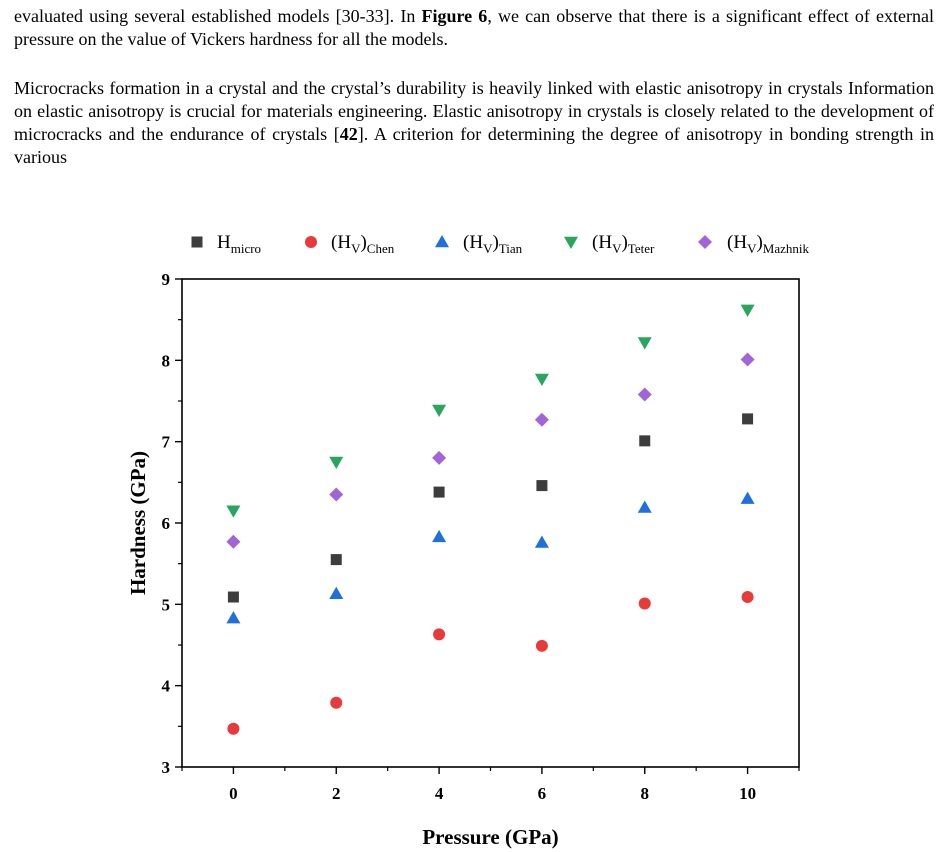 The height and width of the screenshot is (852, 950). I want to click on legend-marker-micro, so click(197, 242).